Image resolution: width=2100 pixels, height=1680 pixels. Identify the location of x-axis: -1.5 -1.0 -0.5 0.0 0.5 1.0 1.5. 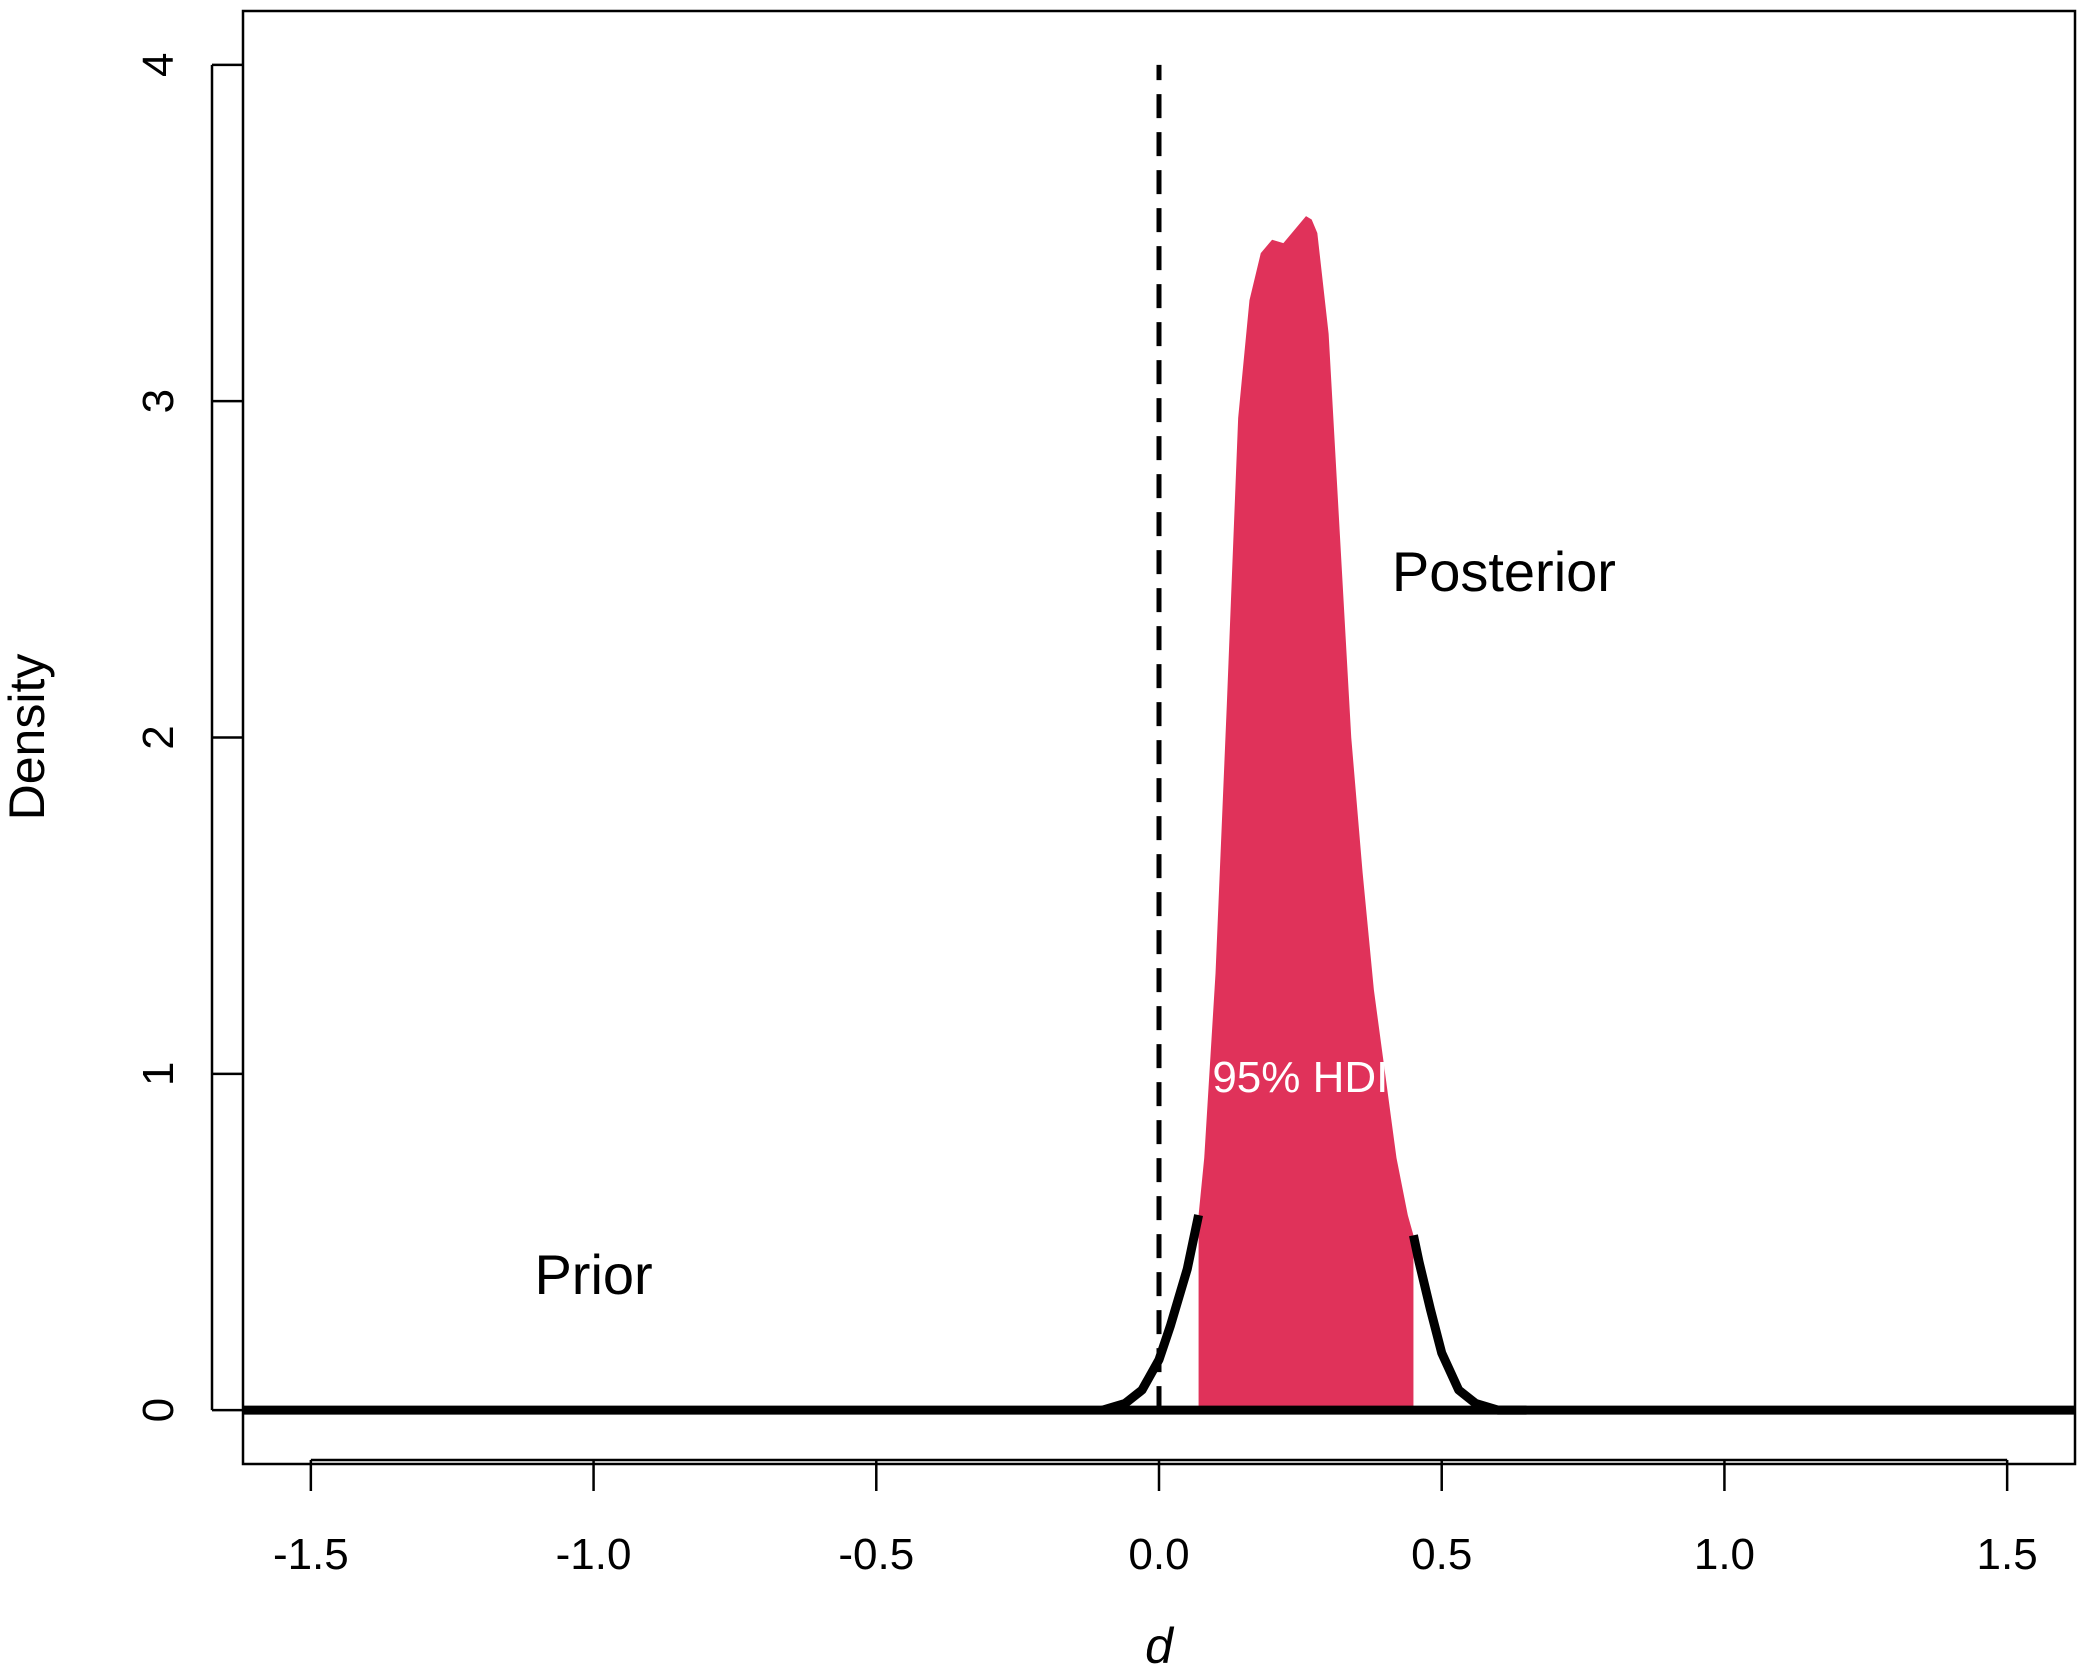
(1155, 1518).